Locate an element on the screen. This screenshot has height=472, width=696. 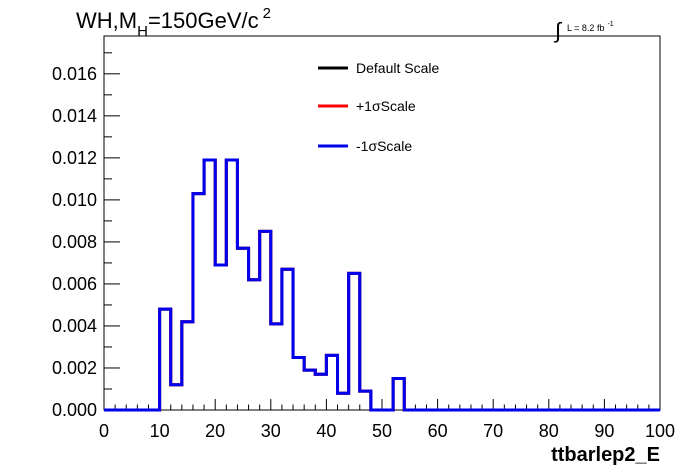
legend: Default Scale +1σScale -1σScale is located at coordinates (378, 107).